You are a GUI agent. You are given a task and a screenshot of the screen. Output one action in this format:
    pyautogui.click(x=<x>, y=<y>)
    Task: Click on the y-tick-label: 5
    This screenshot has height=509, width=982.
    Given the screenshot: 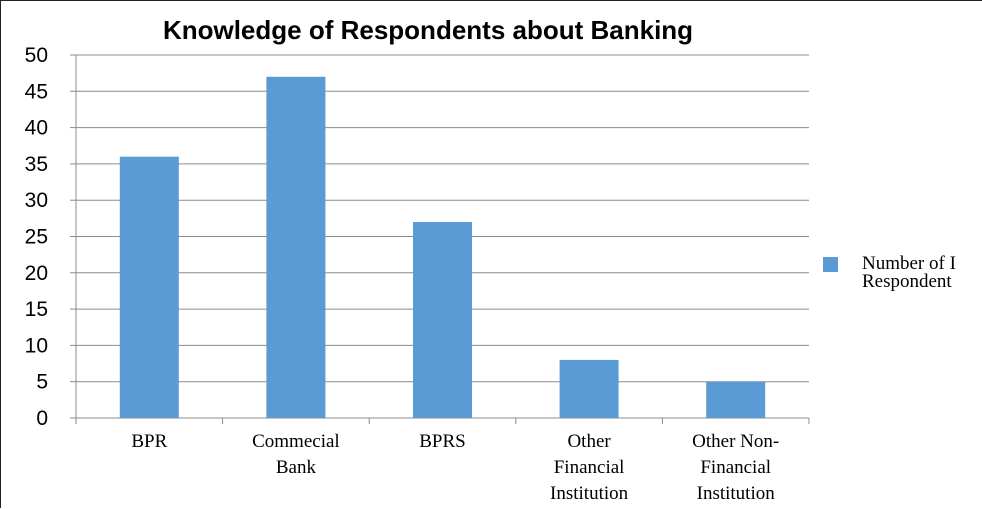 What is the action you would take?
    pyautogui.click(x=42, y=382)
    